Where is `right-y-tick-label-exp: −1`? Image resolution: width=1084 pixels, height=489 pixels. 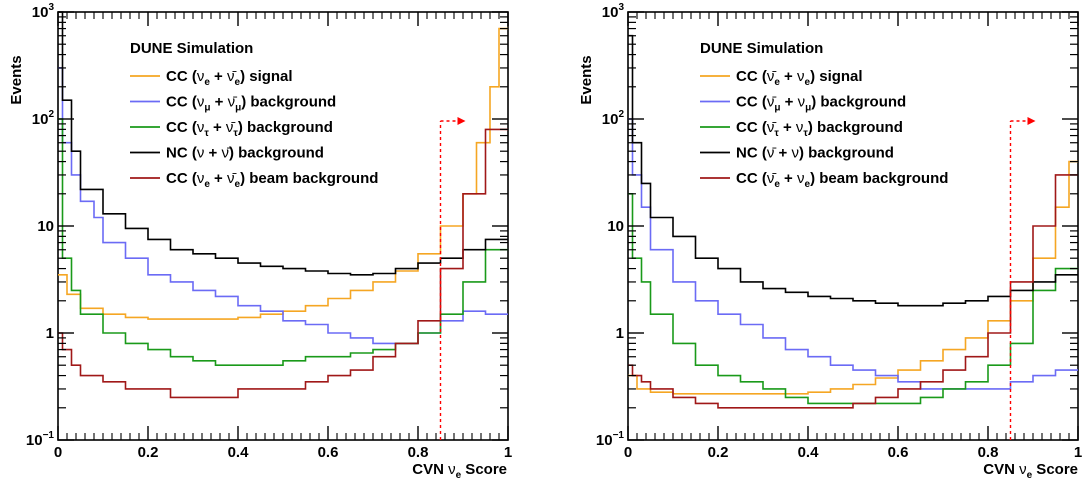
right-y-tick-label-exp: −1 is located at coordinates (619, 435).